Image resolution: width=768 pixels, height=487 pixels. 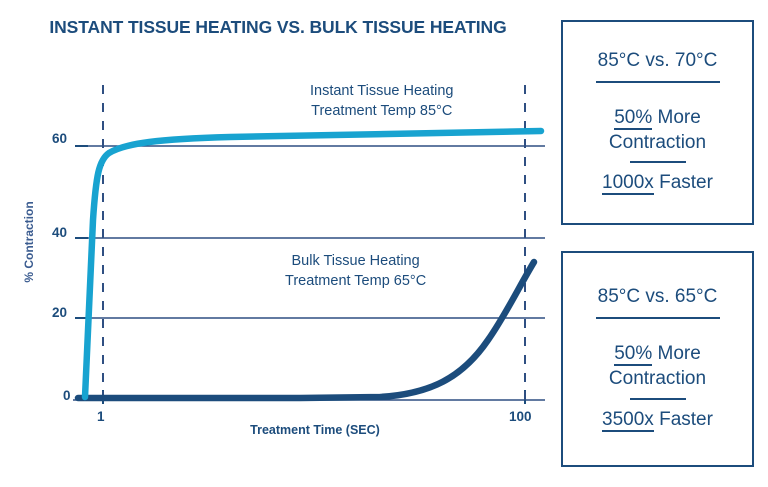 I want to click on y-axis-title: % Contraction, so click(x=29, y=242).